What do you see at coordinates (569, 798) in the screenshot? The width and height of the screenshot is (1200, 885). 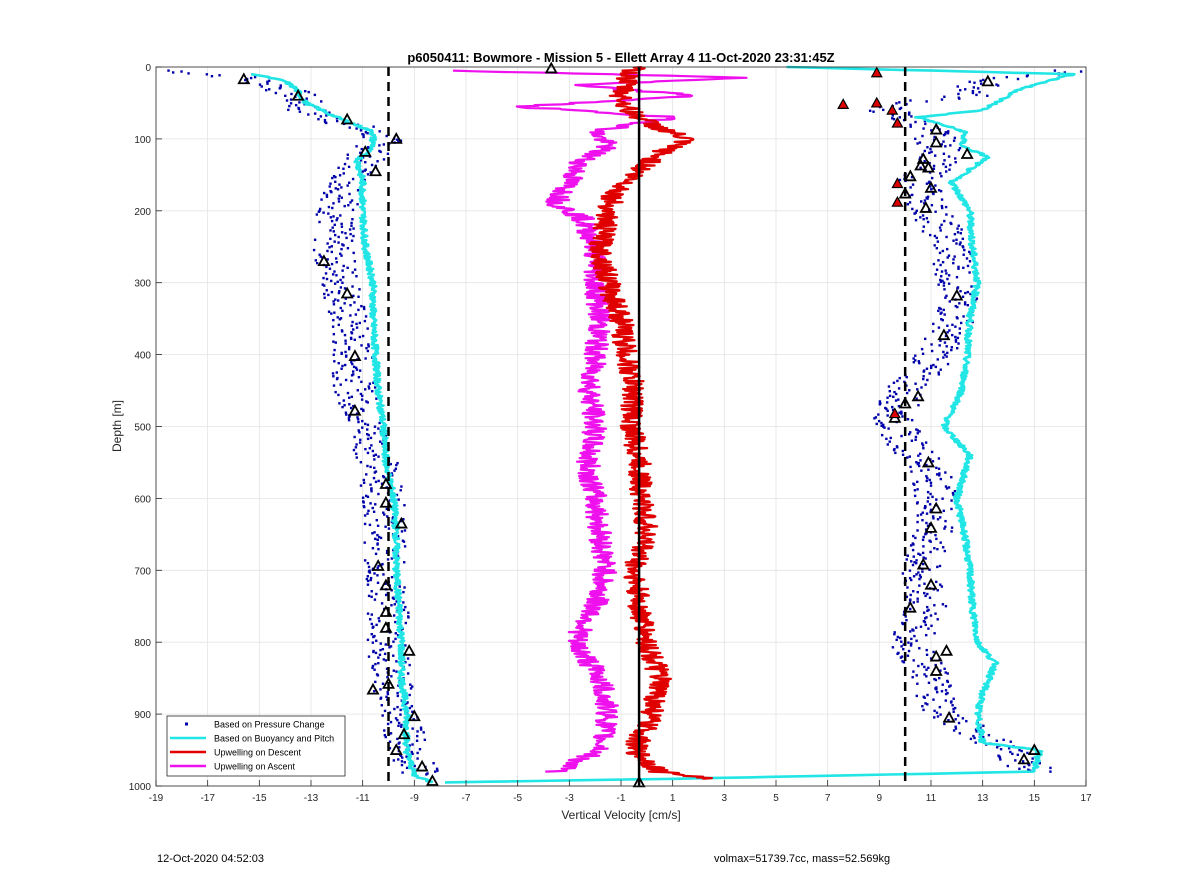 I see `x-tick-label: -3` at bounding box center [569, 798].